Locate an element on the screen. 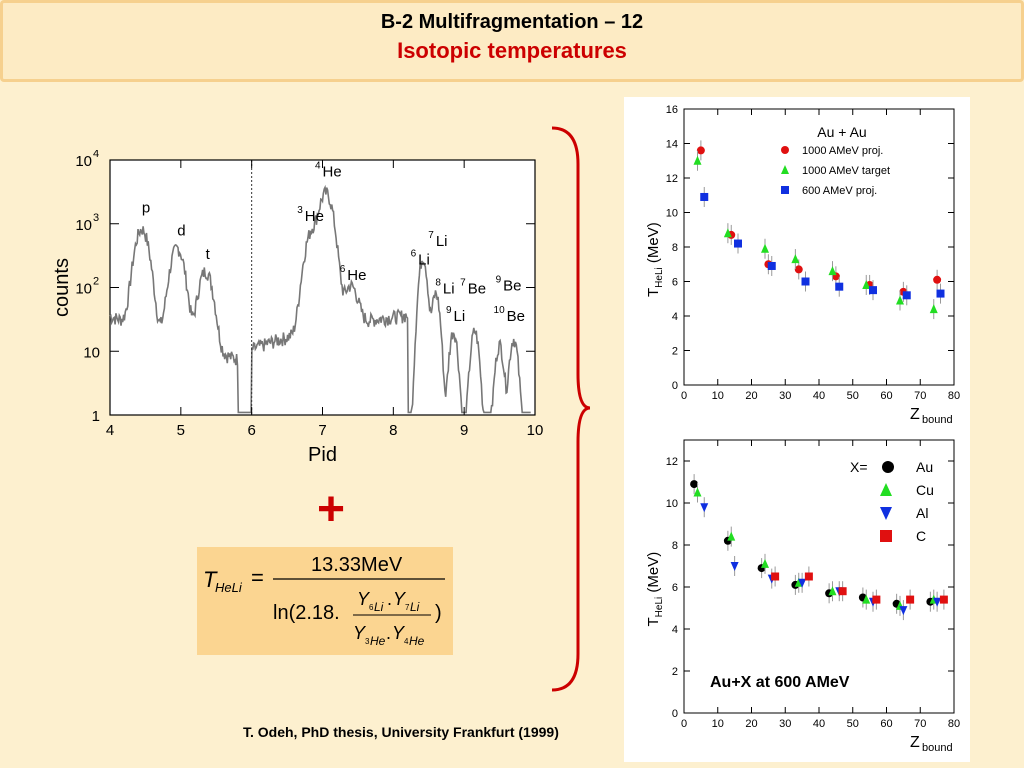 This screenshot has width=1024, height=768. bot-b-mass: 4 is located at coordinates (406, 641).